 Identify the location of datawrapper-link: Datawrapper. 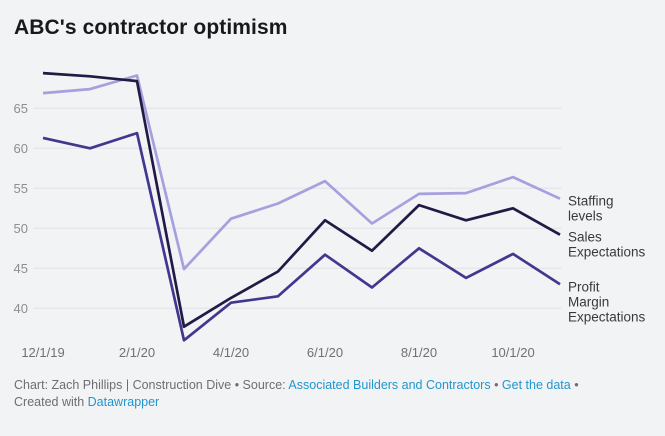
(123, 401).